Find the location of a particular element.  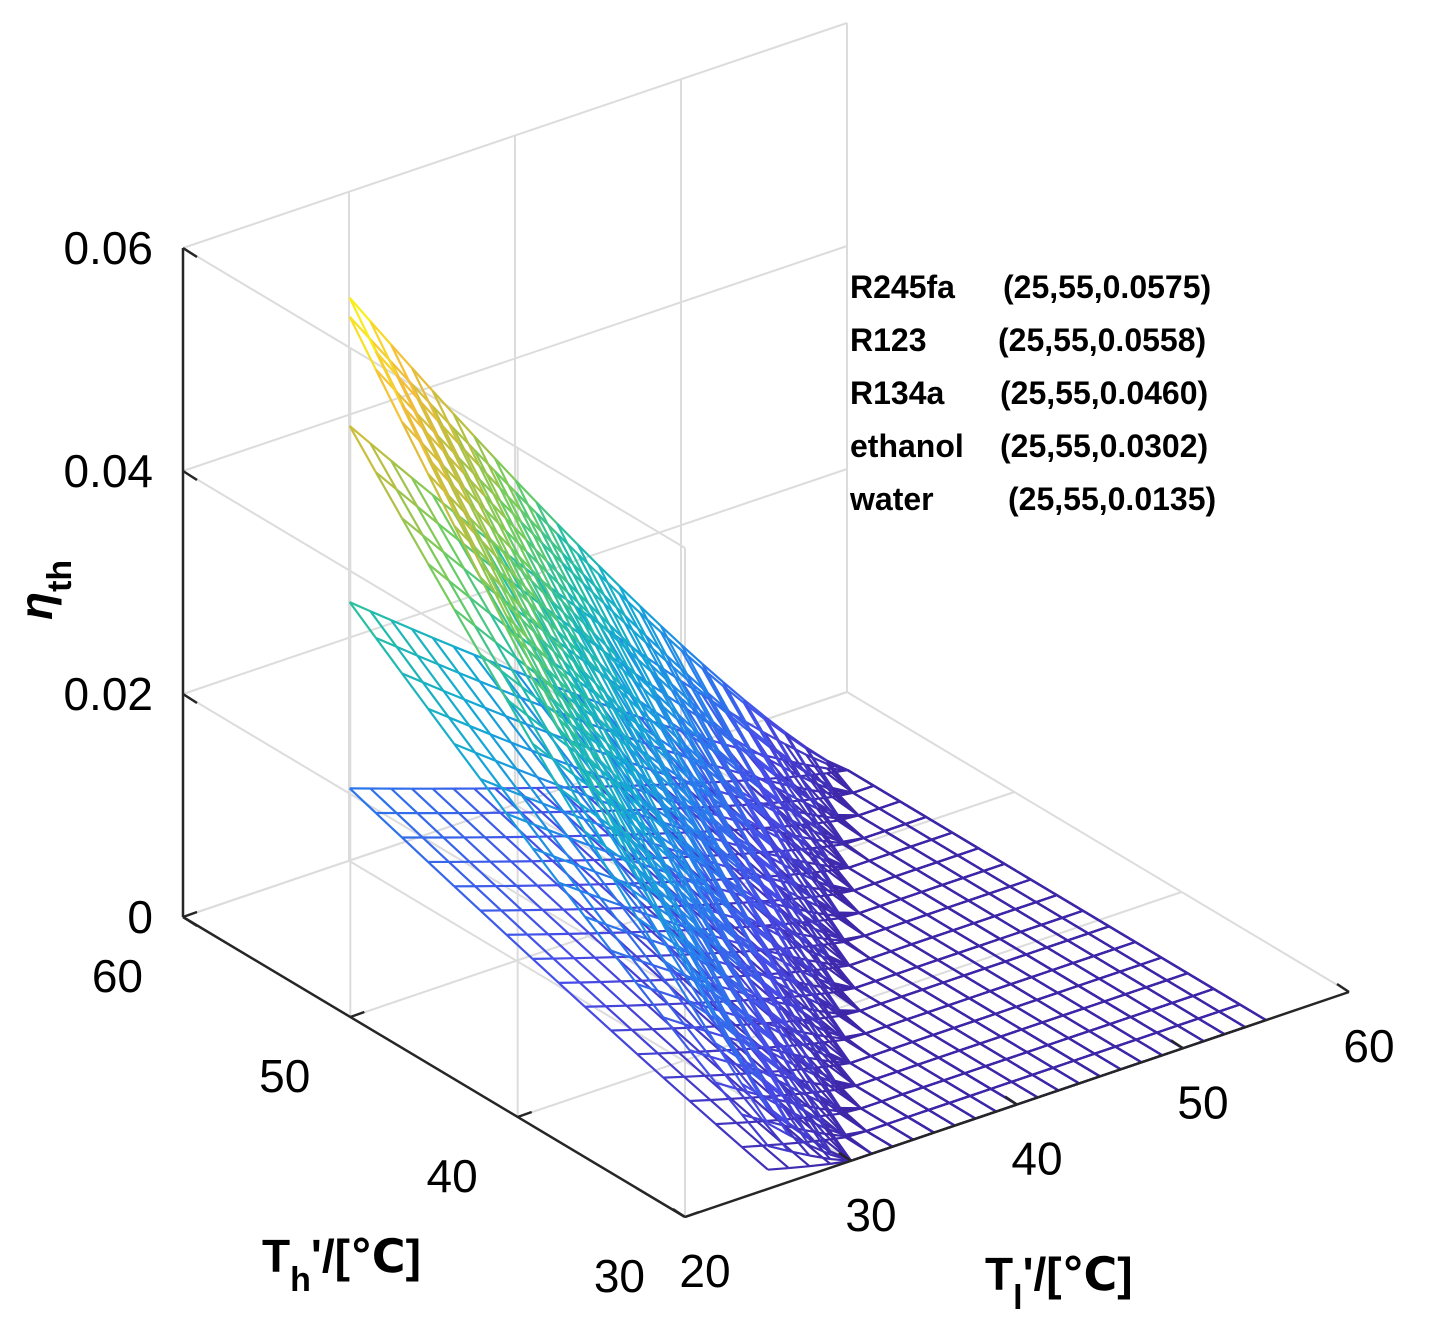

y-tick-mark is located at coordinates (357, 1014).